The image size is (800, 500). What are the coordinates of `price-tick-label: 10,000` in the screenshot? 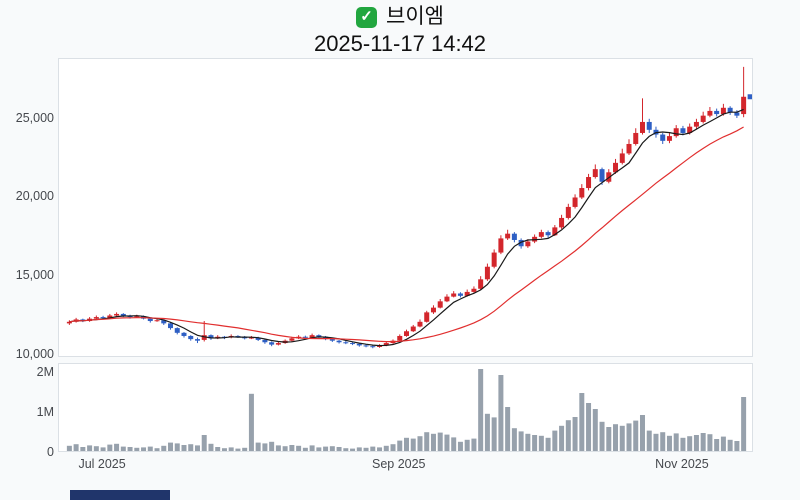 It's located at (34, 353).